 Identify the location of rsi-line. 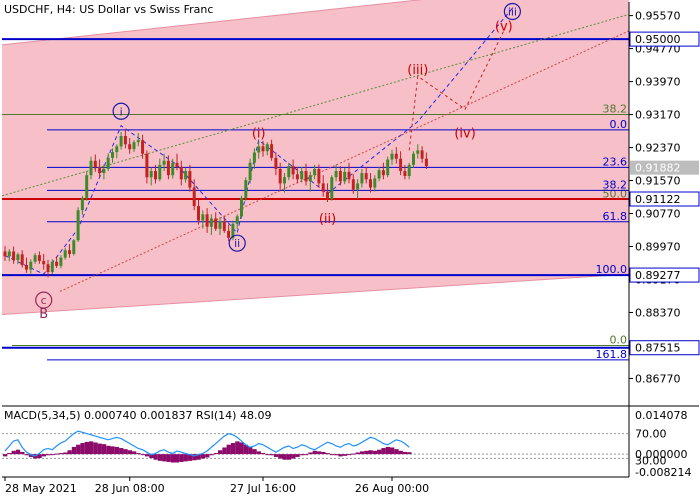
(207, 443).